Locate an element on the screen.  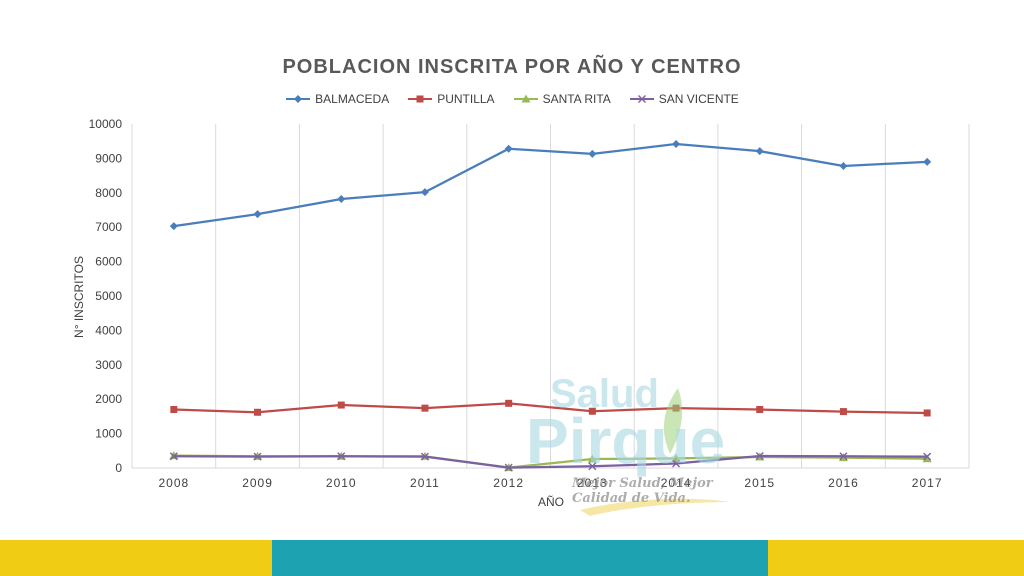
legend-item-balmaceda: BALMACEDA is located at coordinates (337, 99).